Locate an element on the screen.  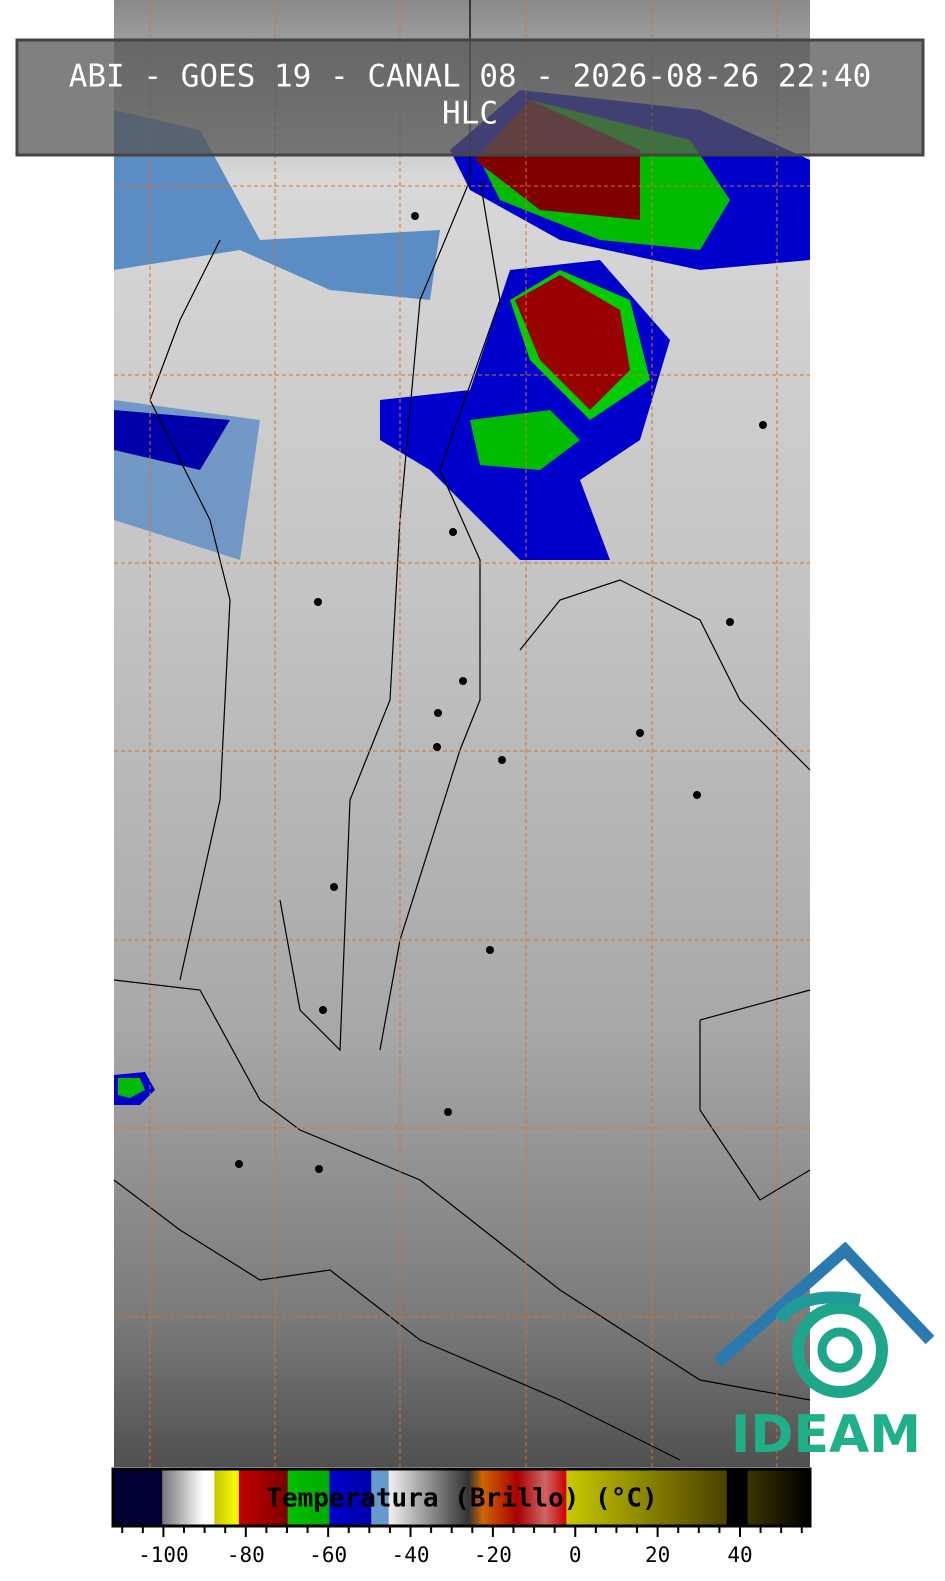
colorbar-tick-label: -100 is located at coordinates (163, 1555).